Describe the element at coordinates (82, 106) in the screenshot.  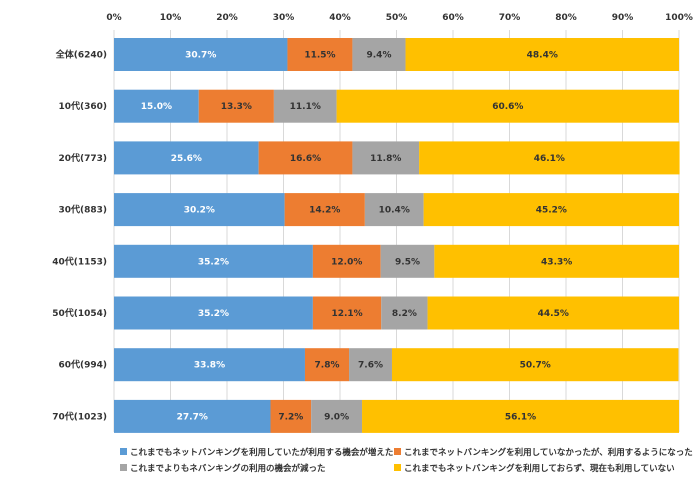
I see `category-label: 10代(360)` at that location.